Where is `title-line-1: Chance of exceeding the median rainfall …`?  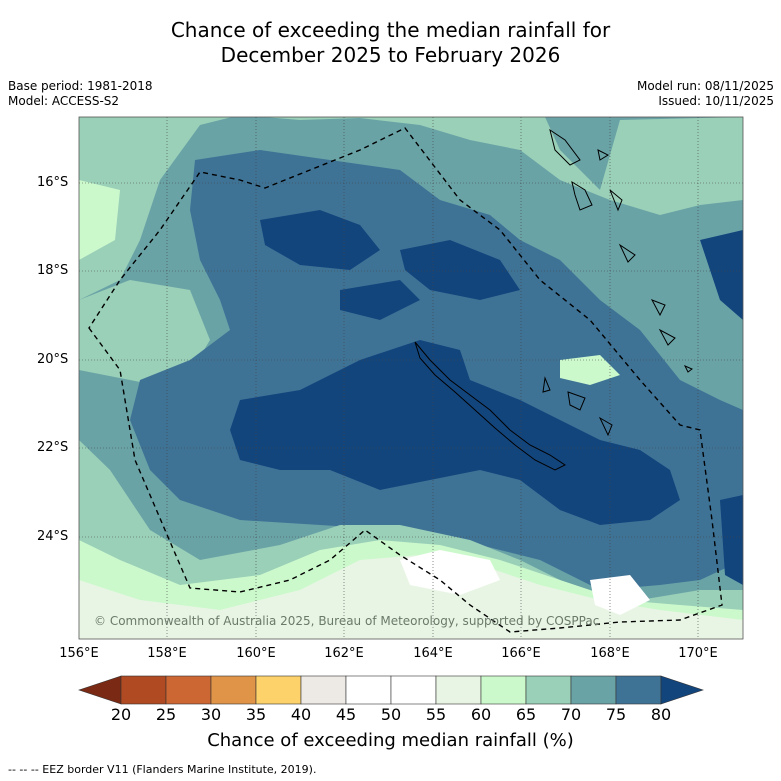
title-line-1: Chance of exceeding the median rainfall … is located at coordinates (390, 30).